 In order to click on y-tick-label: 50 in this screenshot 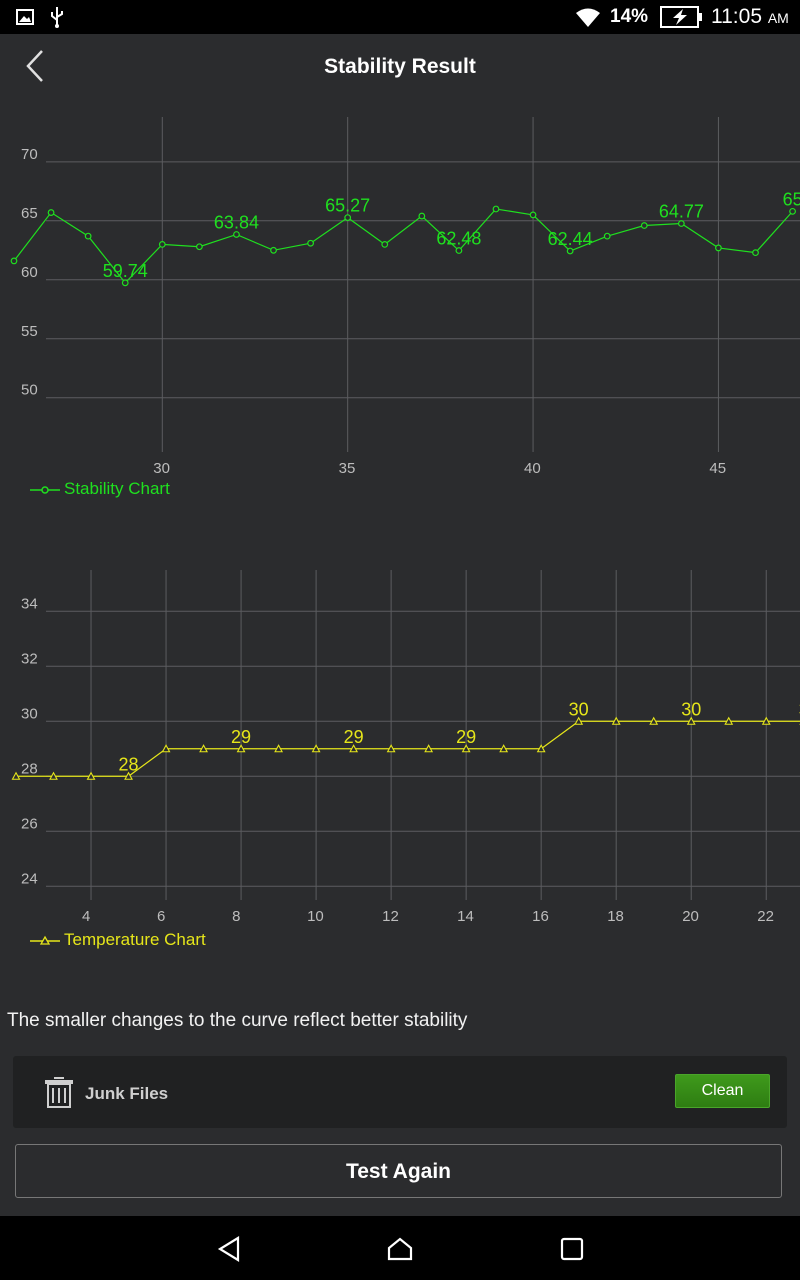, I will do `click(29, 390)`.